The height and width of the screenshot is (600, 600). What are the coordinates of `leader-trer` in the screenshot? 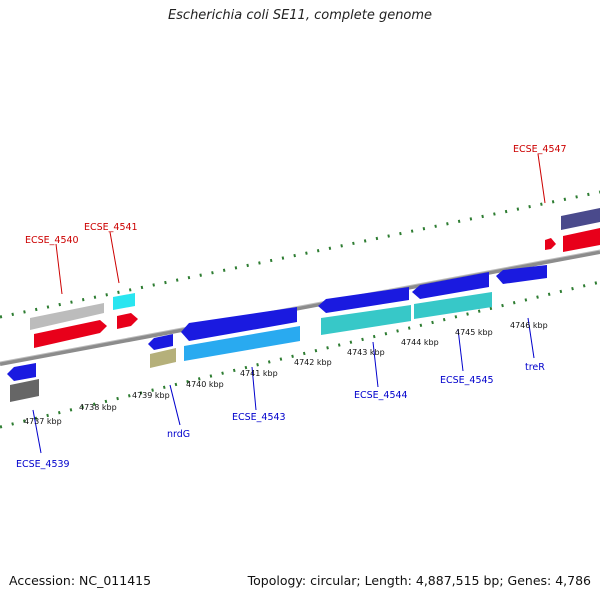 It's located at (531, 338).